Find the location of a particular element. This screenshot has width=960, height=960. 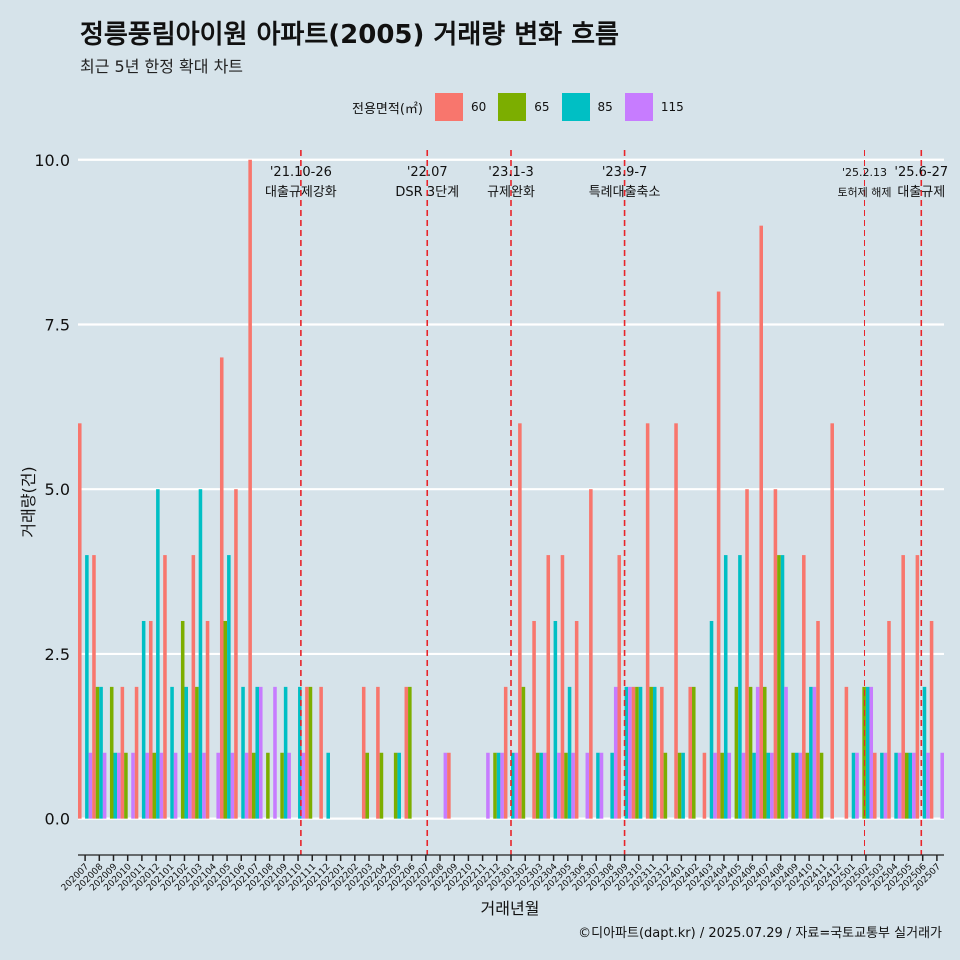

event-date: '21.10-26 is located at coordinates (301, 172).